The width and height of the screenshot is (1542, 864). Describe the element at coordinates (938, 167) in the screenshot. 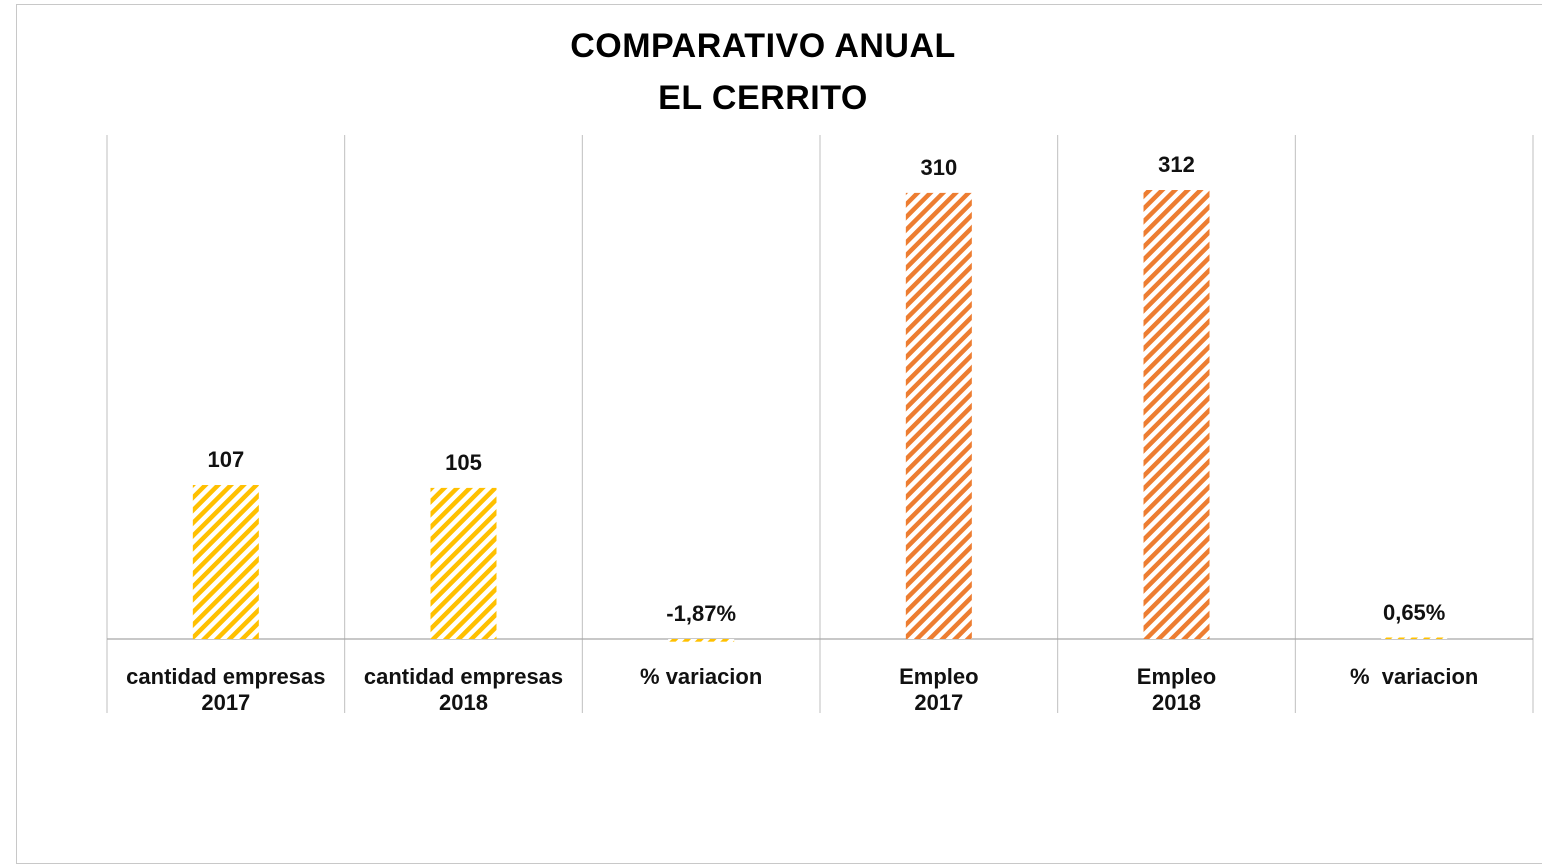

I see `data-label: 310` at that location.